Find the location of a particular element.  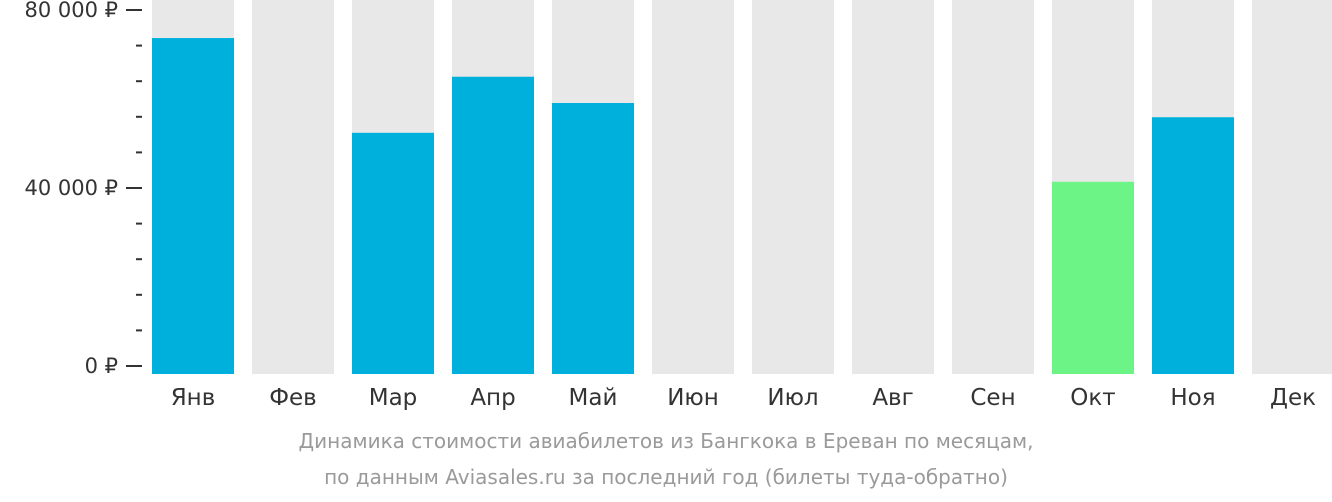

x-tick-label: Сен is located at coordinates (992, 398).